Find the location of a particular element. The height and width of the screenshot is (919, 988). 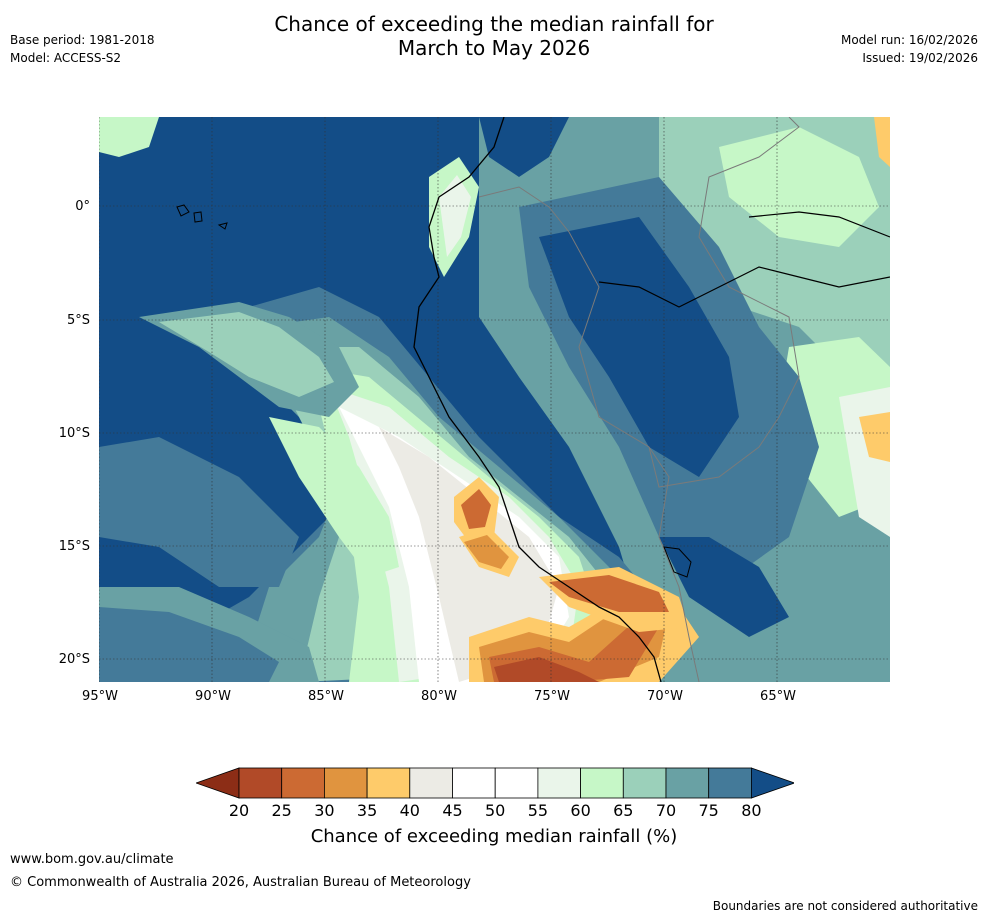

model-text: Model: ACCESS-S2 is located at coordinates (66, 58).